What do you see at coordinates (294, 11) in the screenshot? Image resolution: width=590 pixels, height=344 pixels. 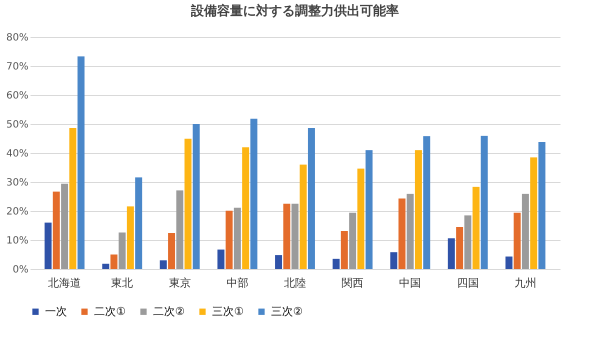 I see `chart-title: 設備容量に対する調整力供出可能率` at bounding box center [294, 11].